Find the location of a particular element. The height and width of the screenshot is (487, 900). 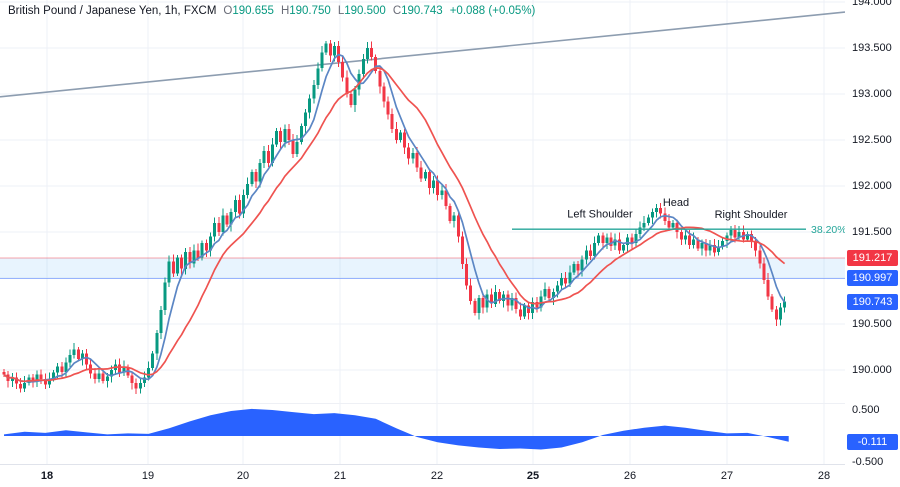

annotation-head: Head is located at coordinates (676, 203).